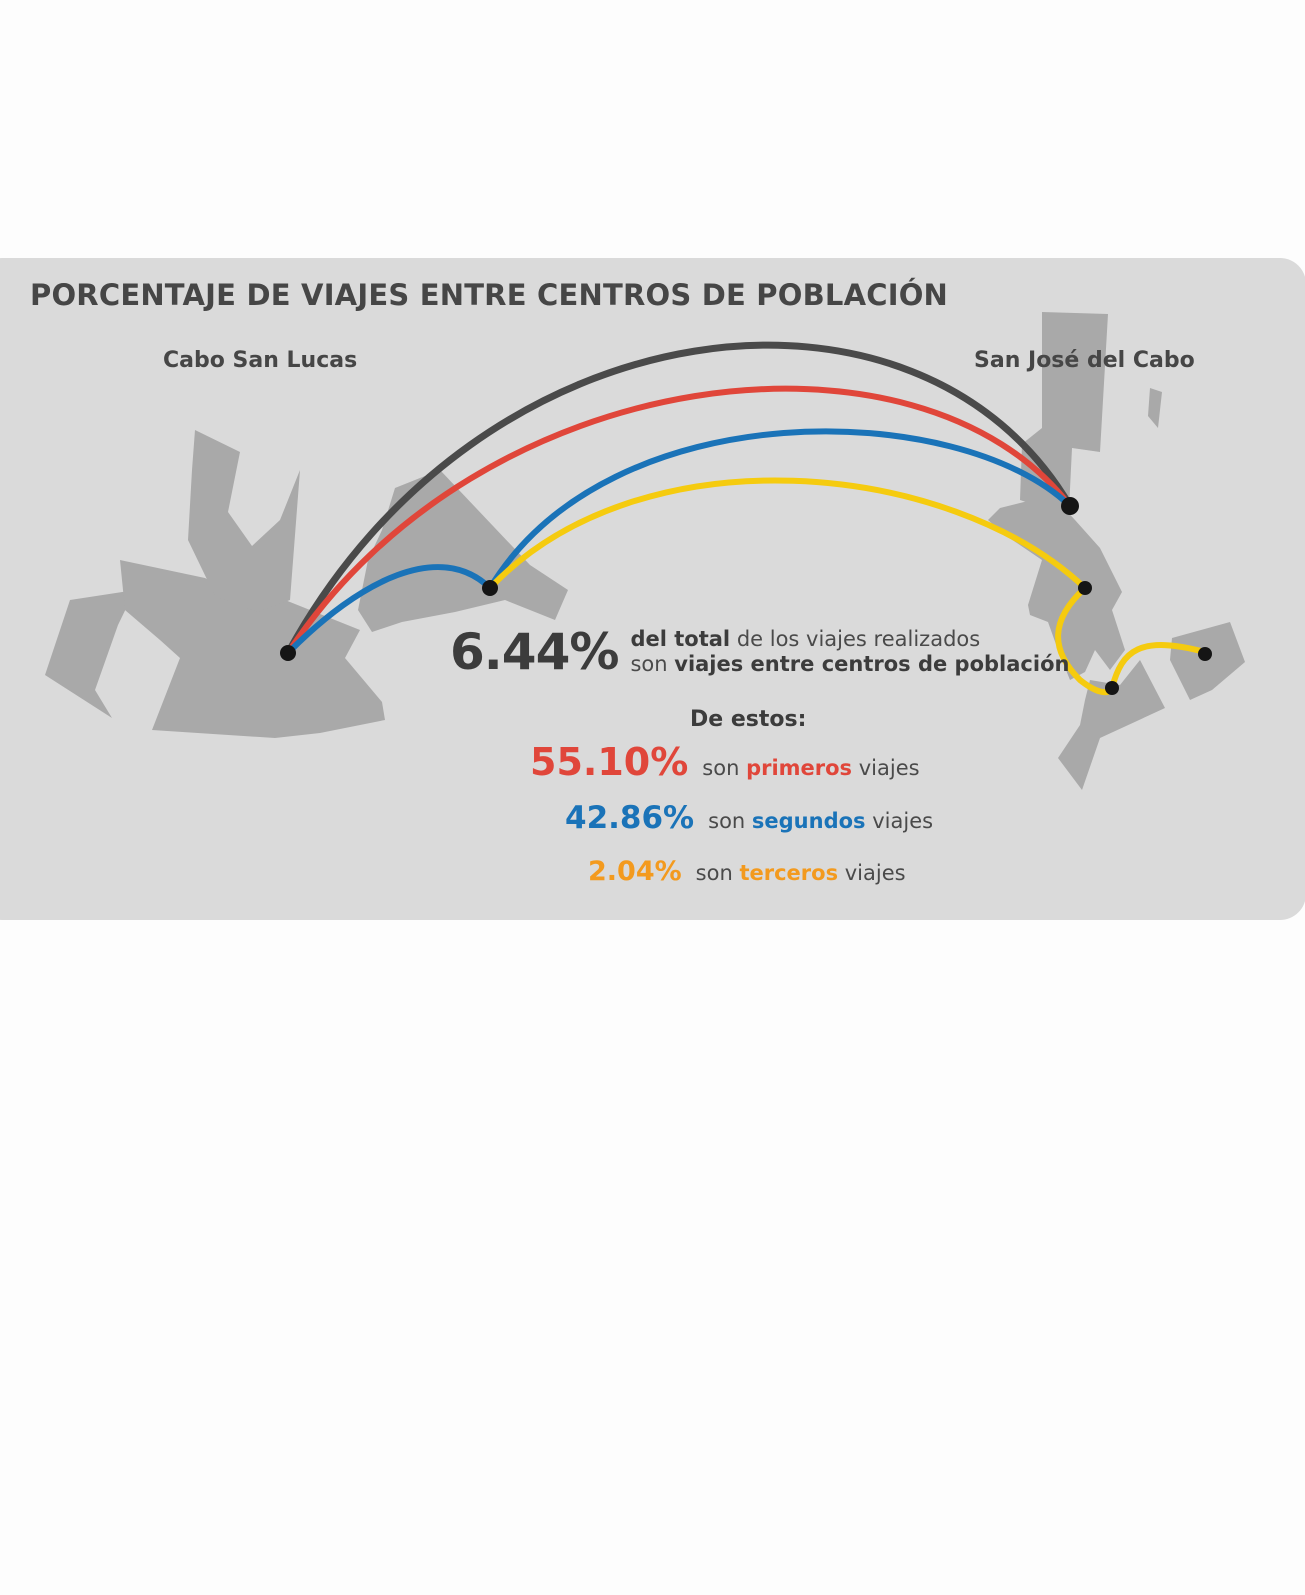  I want to click on route-terceros, so click(787, 534).